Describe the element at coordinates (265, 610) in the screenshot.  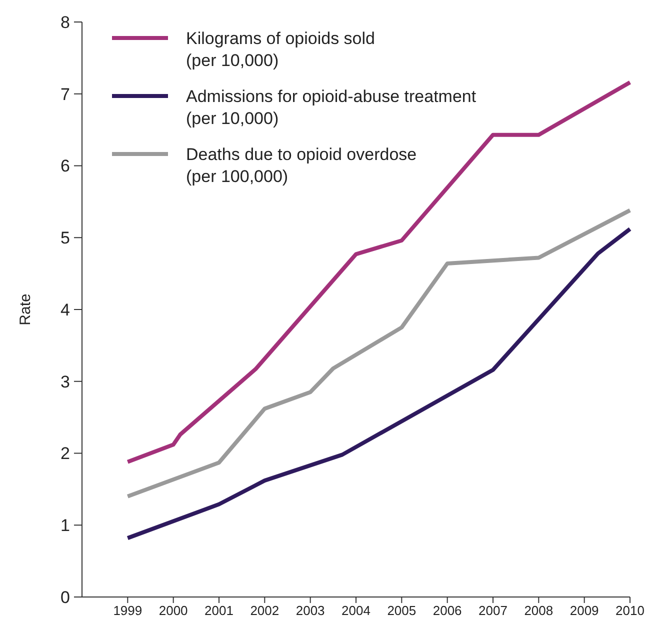
I see `x-tick-label: 2002` at that location.